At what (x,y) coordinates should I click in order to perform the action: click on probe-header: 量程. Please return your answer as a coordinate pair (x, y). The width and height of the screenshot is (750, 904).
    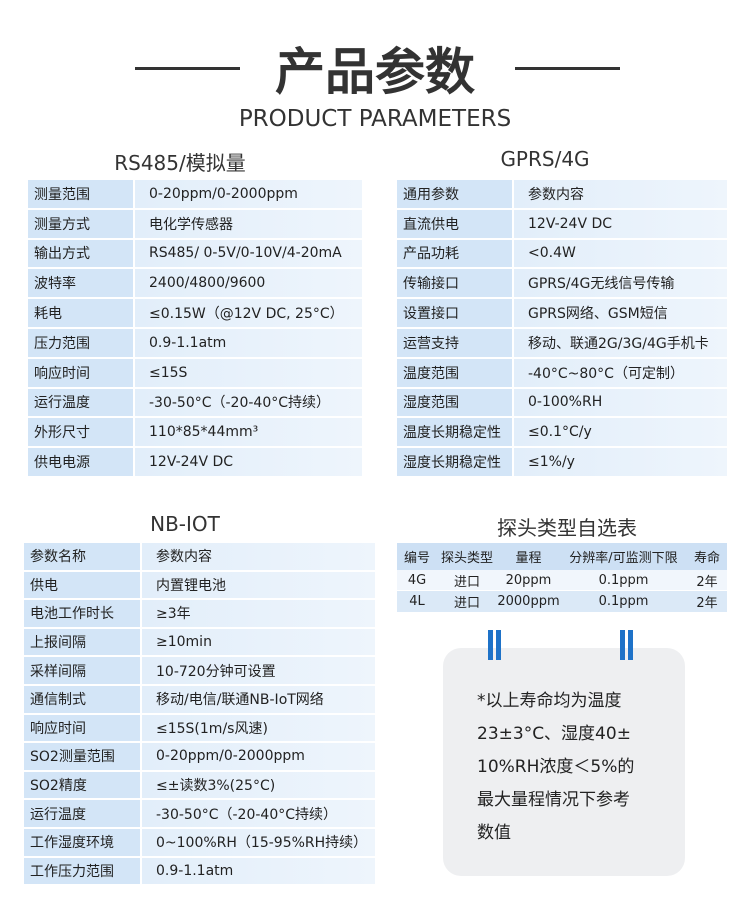
    Looking at the image, I should click on (528, 556).